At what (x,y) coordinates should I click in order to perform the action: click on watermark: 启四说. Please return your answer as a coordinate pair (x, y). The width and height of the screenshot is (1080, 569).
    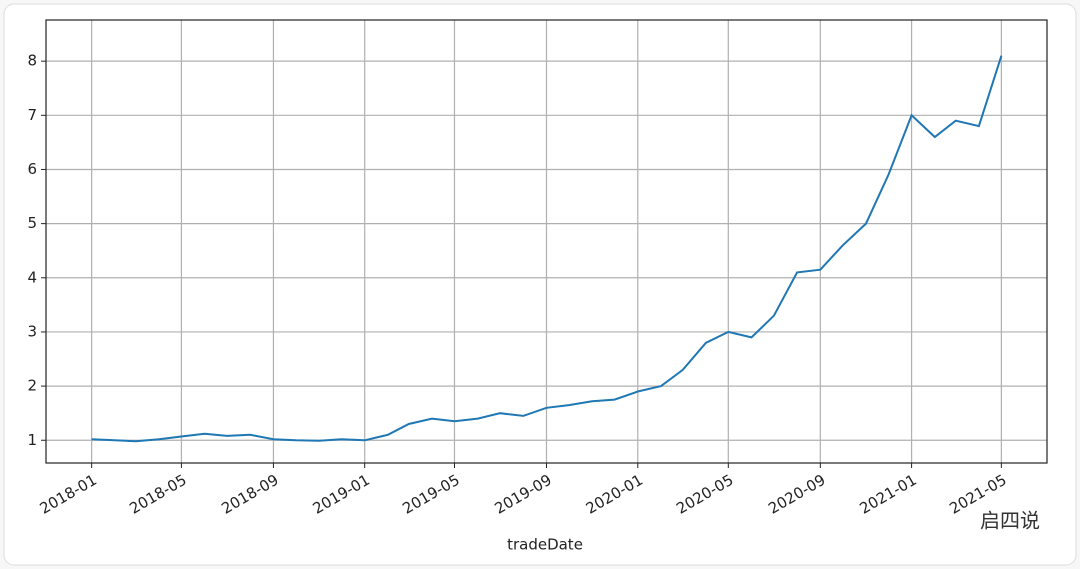
    Looking at the image, I should click on (1010, 521).